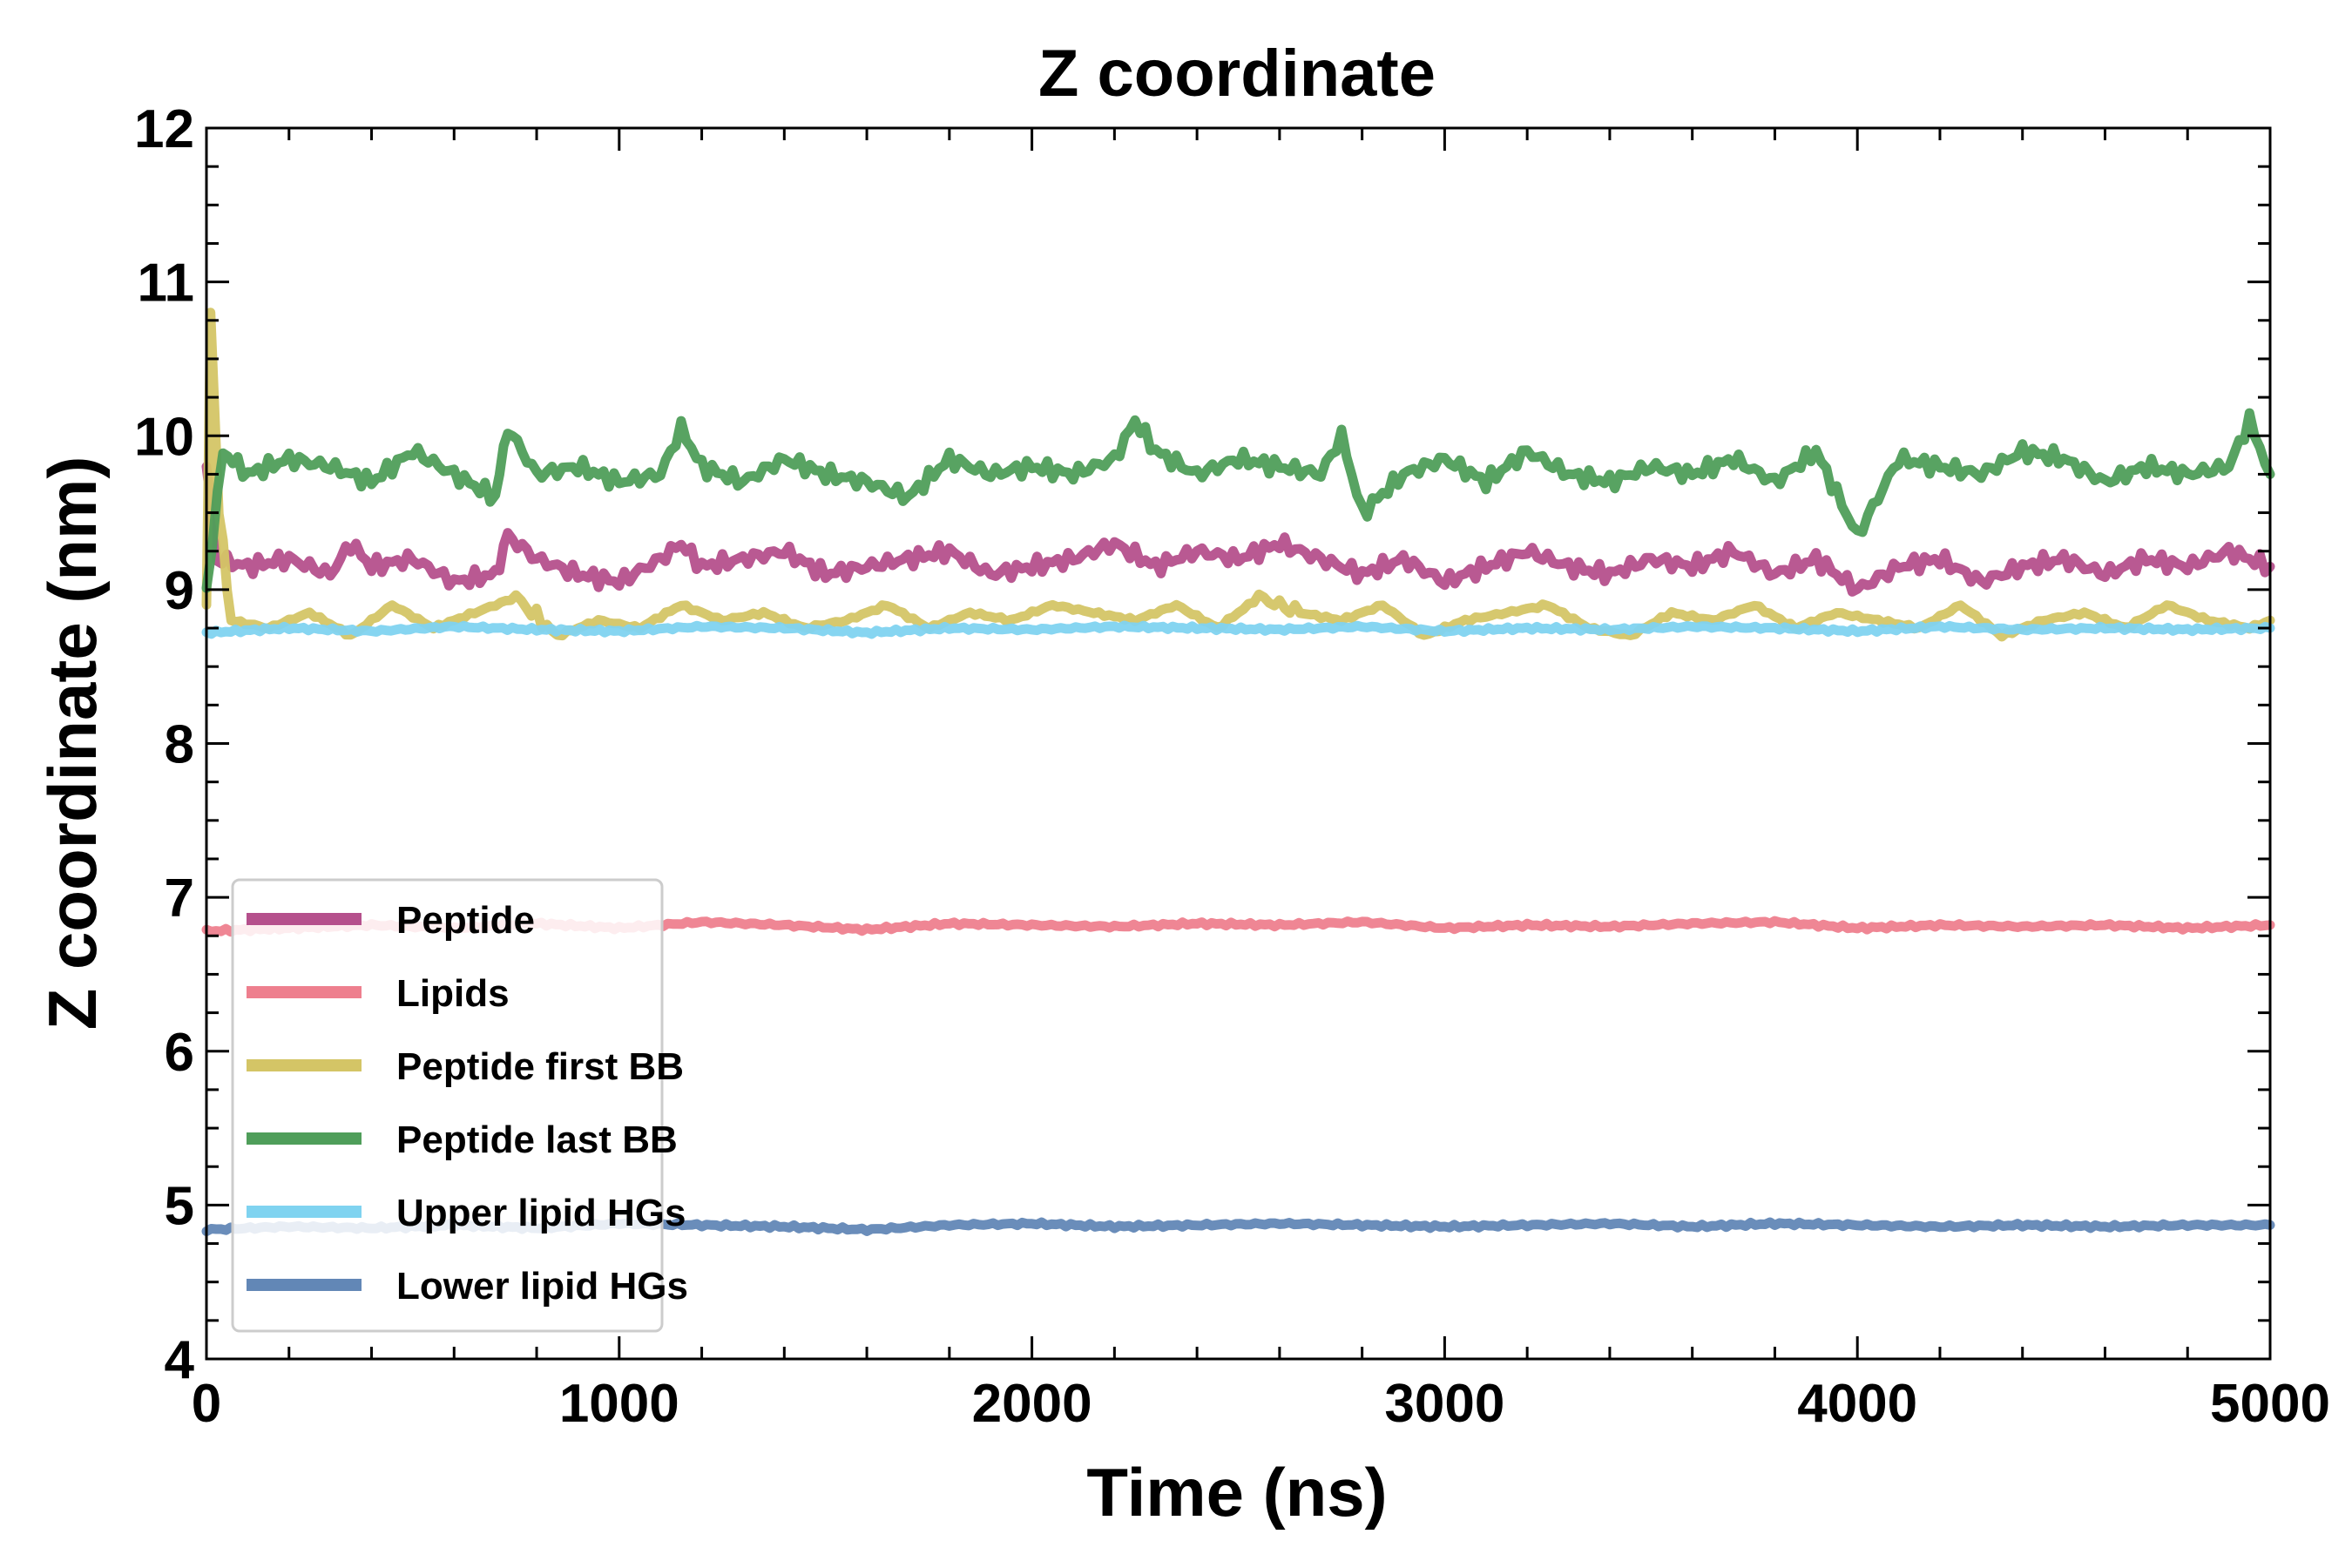 The width and height of the screenshot is (2352, 1568). I want to click on y-tick-label: 12, so click(164, 129).